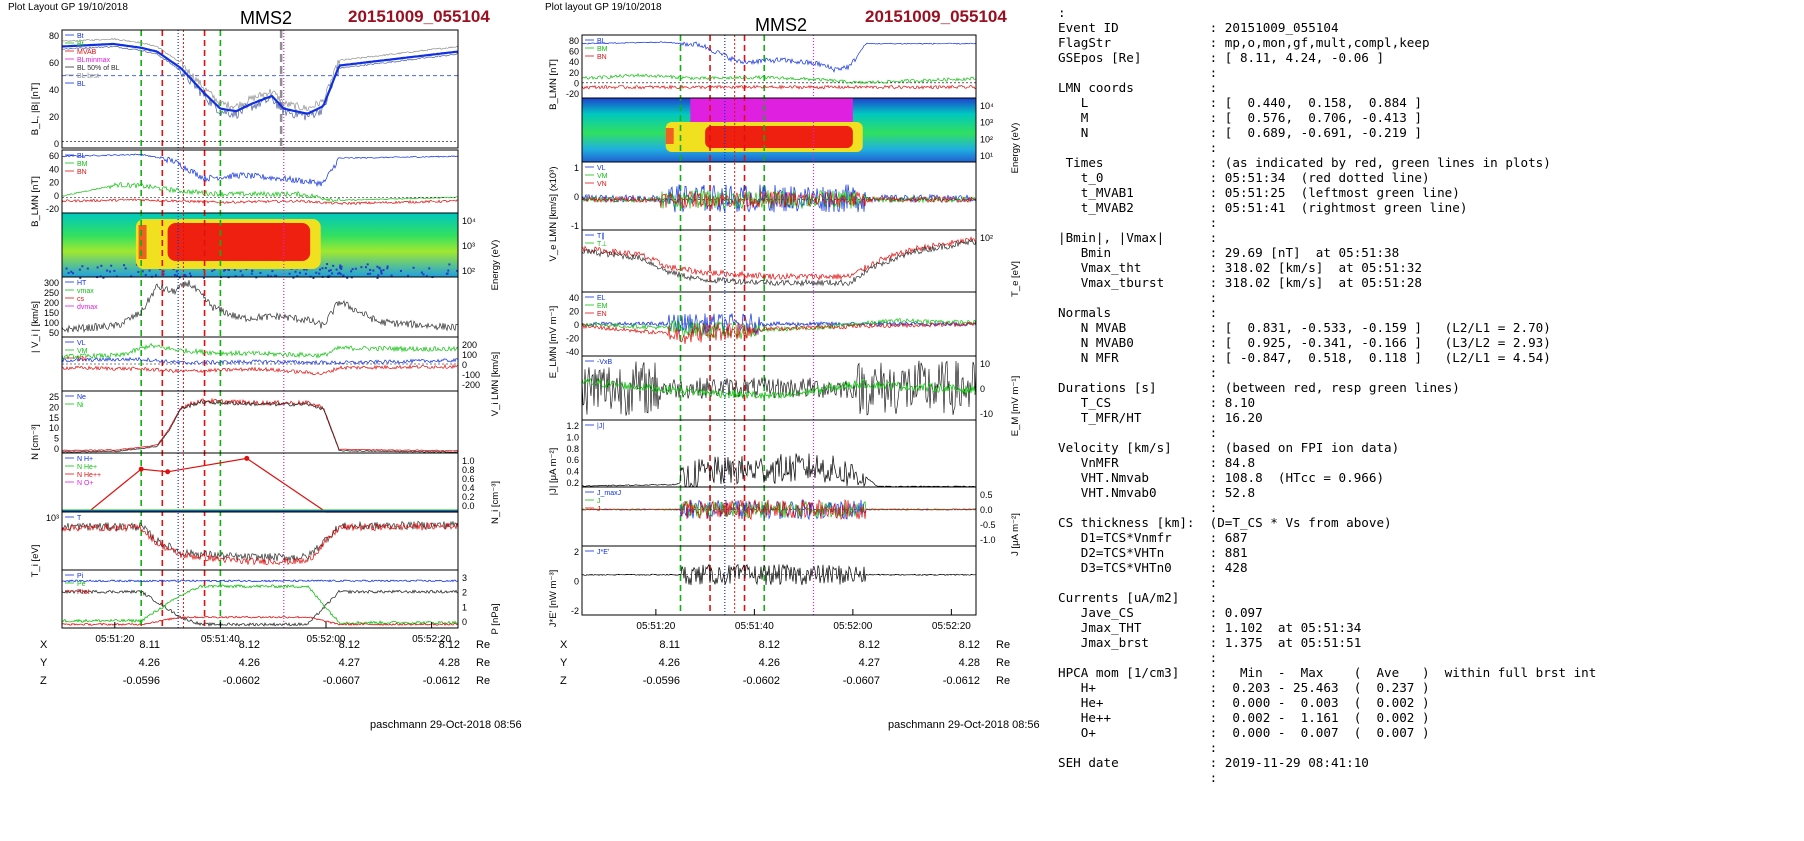 The width and height of the screenshot is (1804, 841). What do you see at coordinates (35, 561) in the screenshot?
I see `panel-ylabel: T_i [eV]` at bounding box center [35, 561].